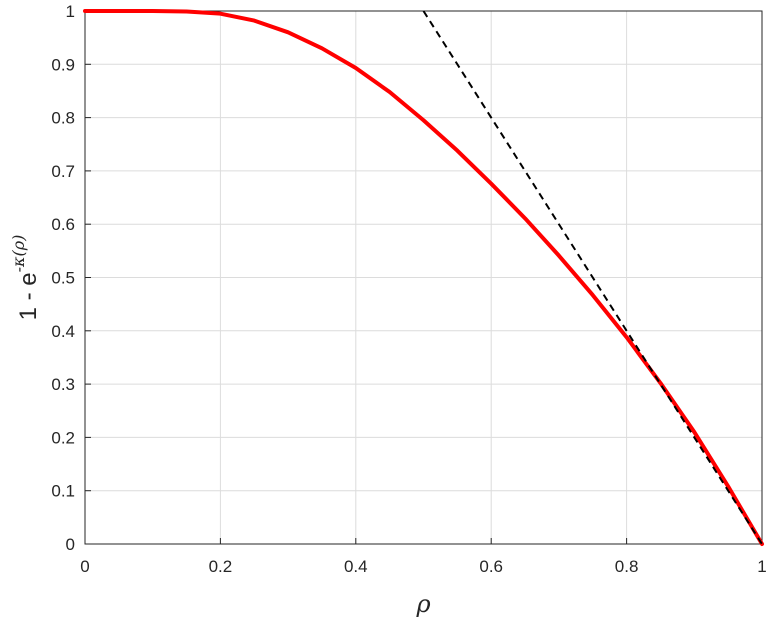  What do you see at coordinates (423, 557) in the screenshot?
I see `x-axis-ticks: 0 0.2 0.4 0.6 0.8 1` at bounding box center [423, 557].